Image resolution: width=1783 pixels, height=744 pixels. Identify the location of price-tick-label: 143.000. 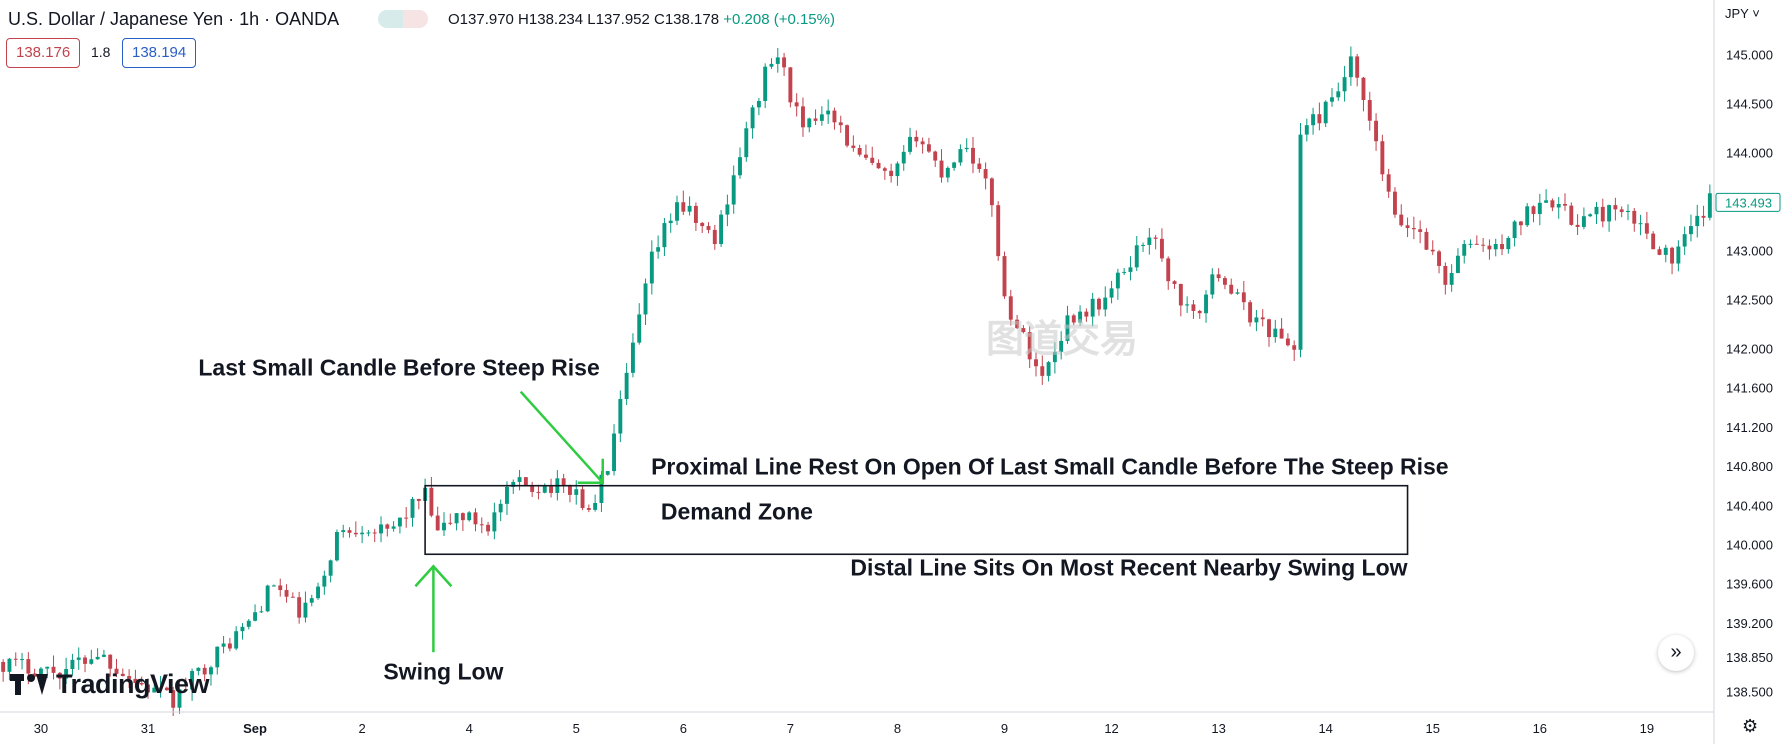
(1749, 251).